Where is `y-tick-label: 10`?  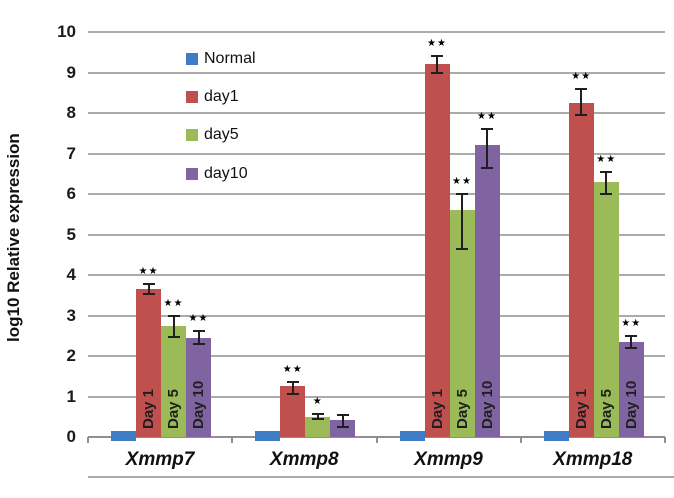 y-tick-label: 10 is located at coordinates (66, 31).